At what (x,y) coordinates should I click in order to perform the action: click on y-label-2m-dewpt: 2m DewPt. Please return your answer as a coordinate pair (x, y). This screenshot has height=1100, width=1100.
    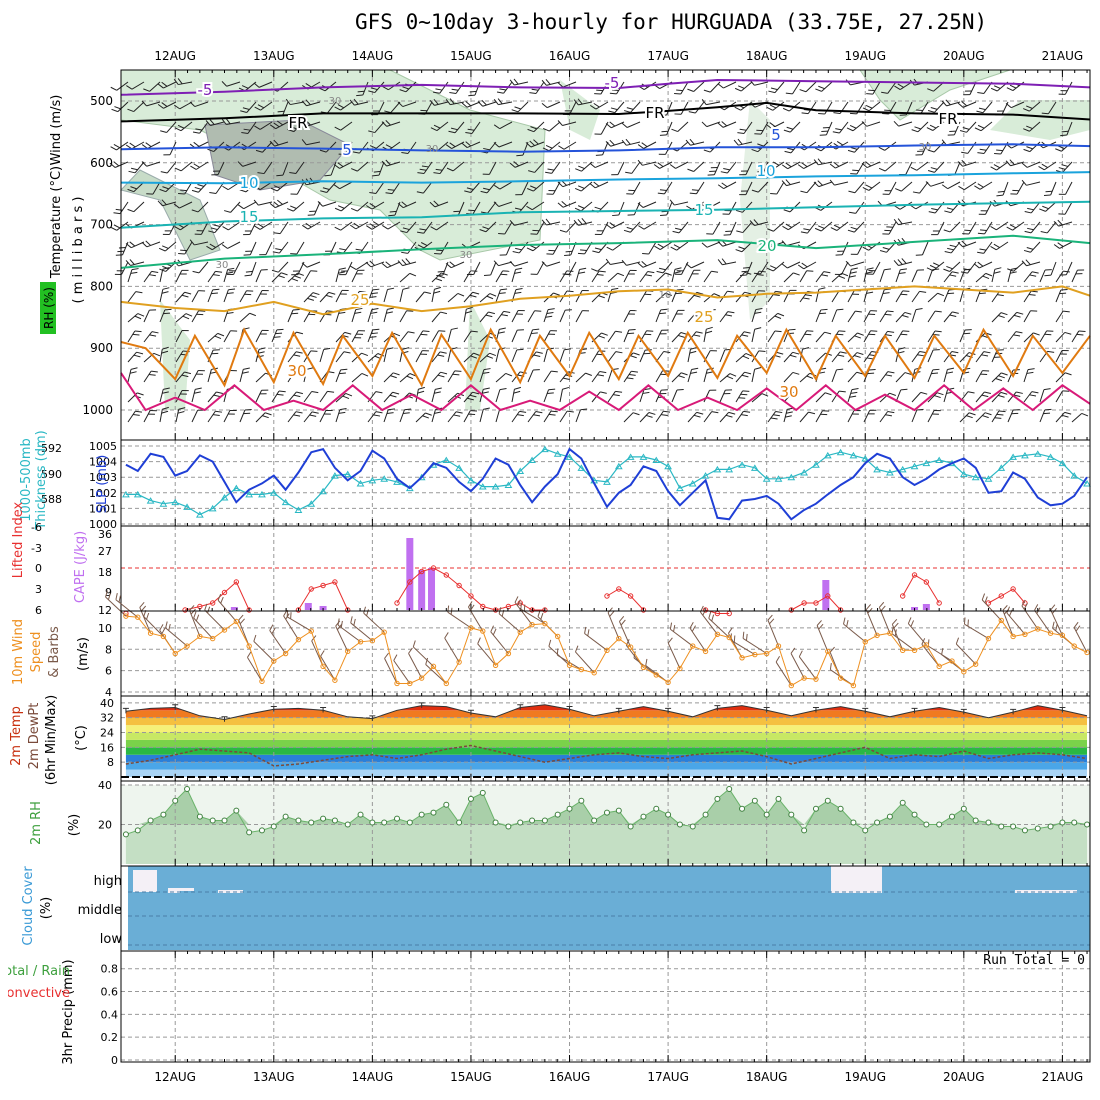
    Looking at the image, I should click on (34, 736).